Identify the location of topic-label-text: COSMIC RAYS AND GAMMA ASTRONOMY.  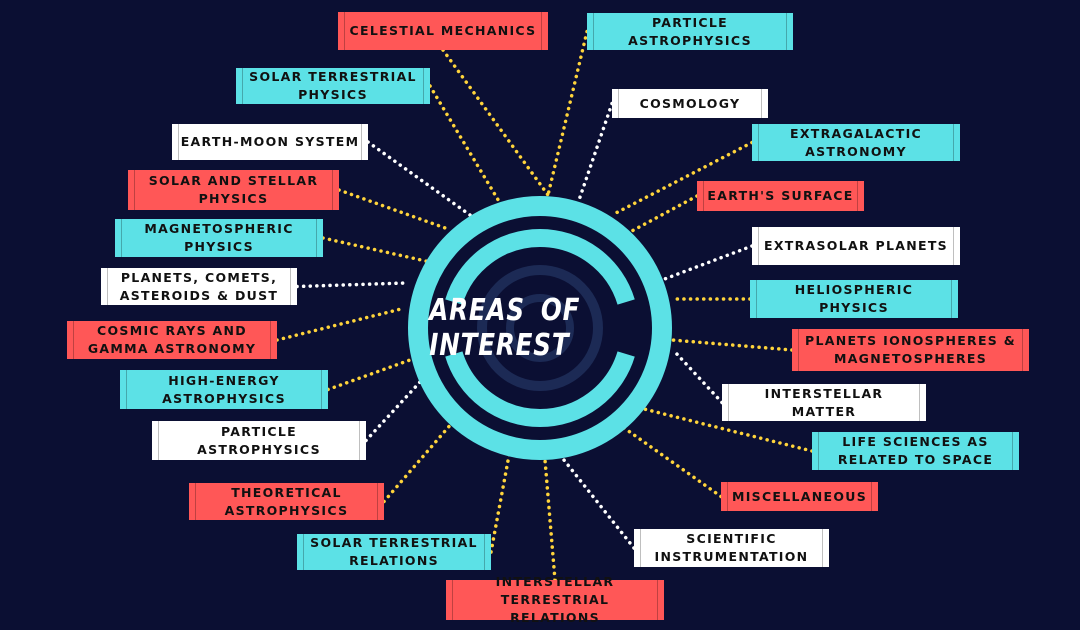
(172, 339).